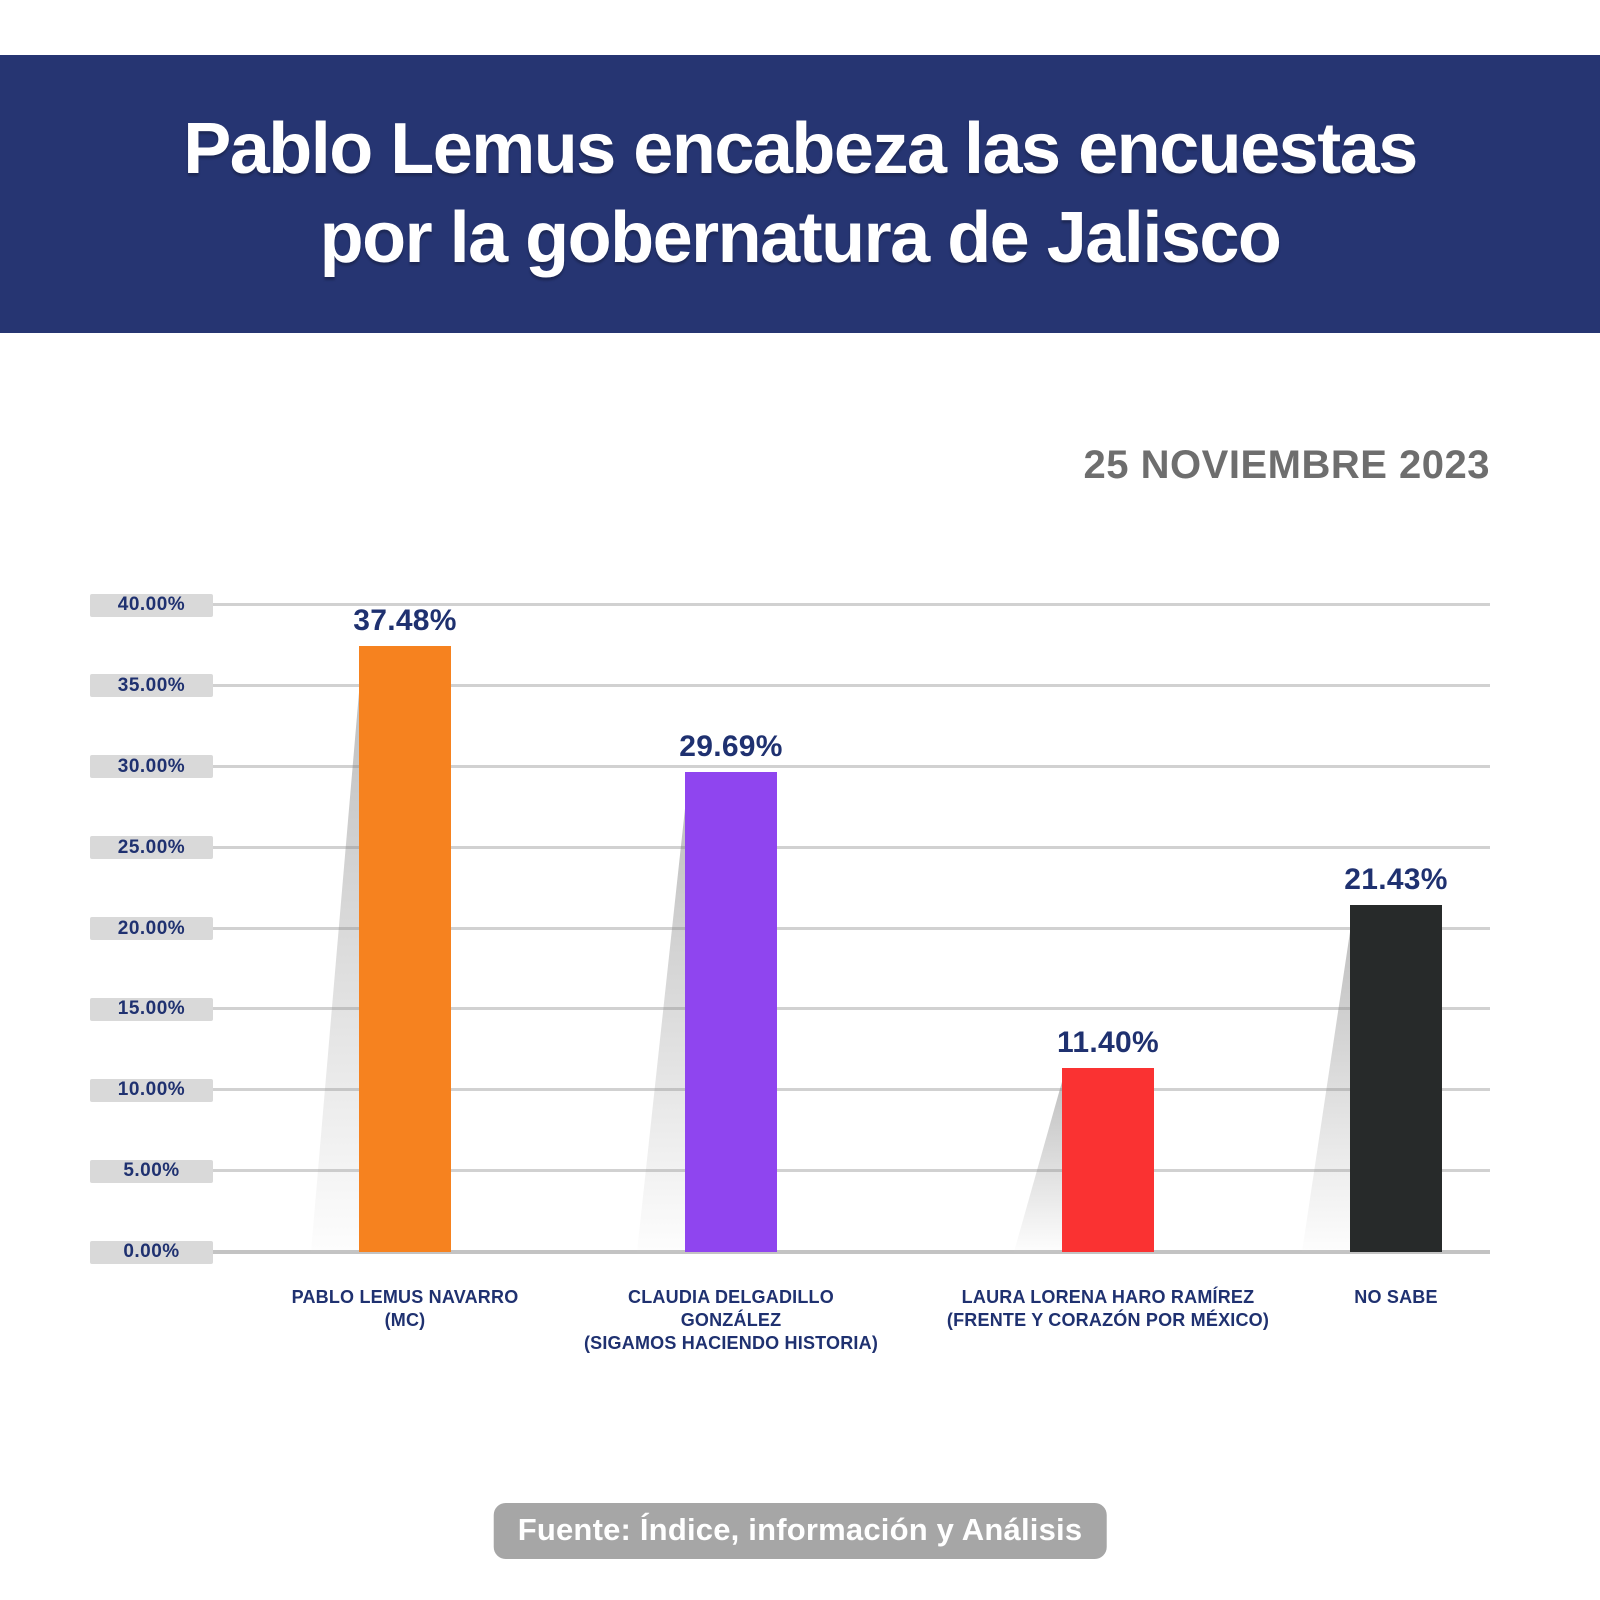 This screenshot has width=1600, height=1600. I want to click on y-axis-tick-label: 25.00%, so click(151, 847).